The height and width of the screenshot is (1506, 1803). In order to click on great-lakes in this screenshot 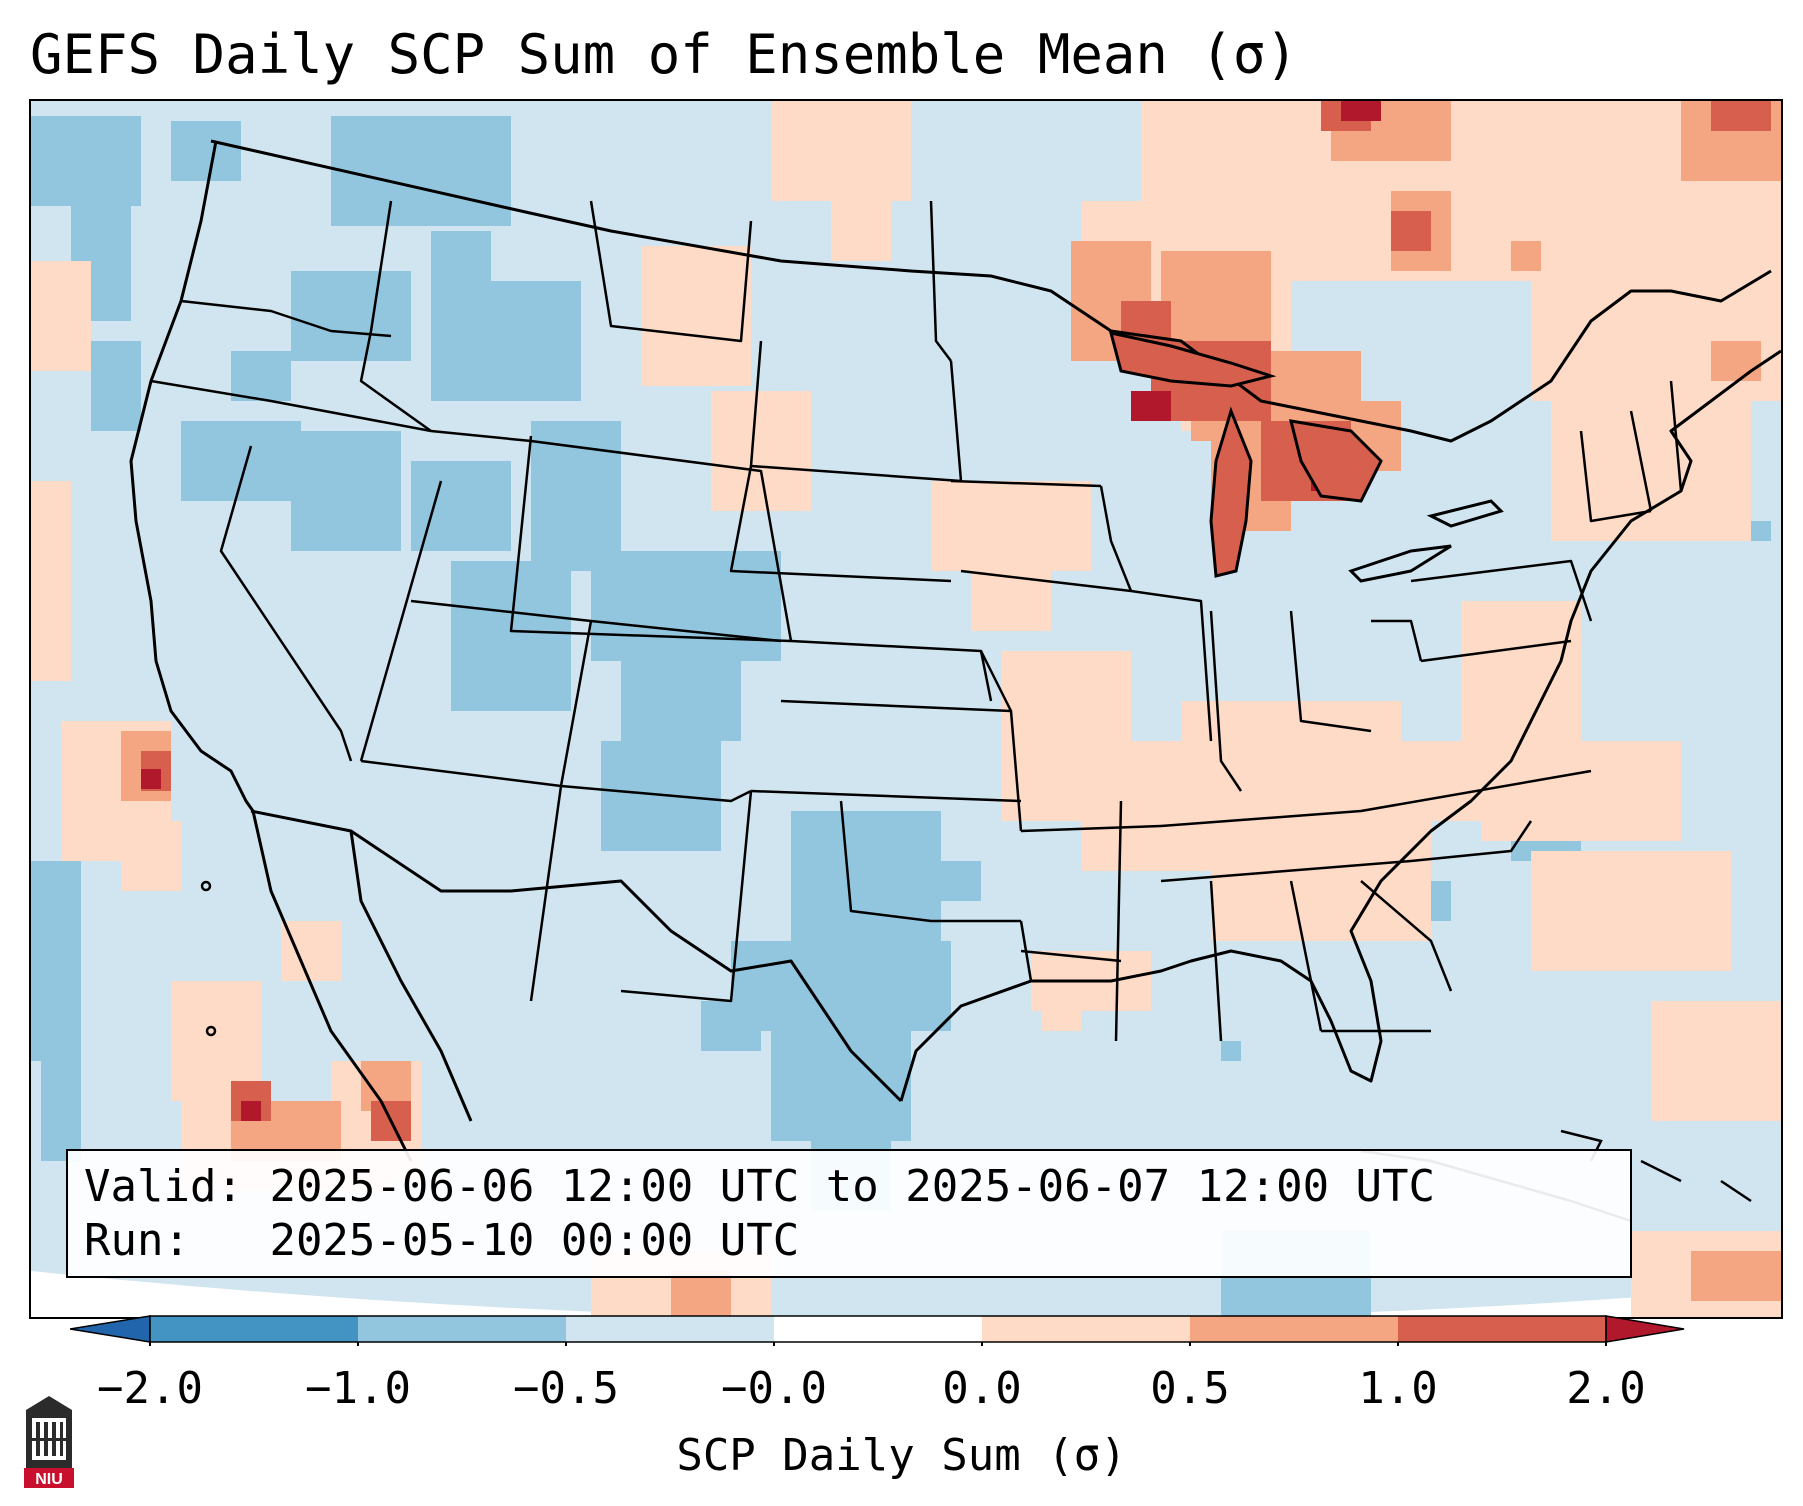, I will do `click(1306, 457)`.